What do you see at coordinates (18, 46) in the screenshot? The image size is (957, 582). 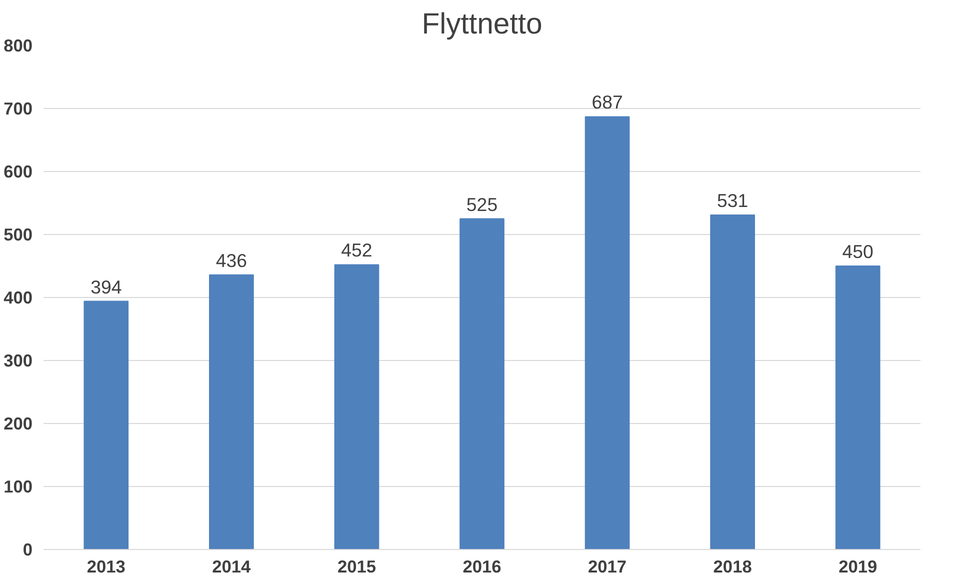 I see `y-tick-label: 800` at bounding box center [18, 46].